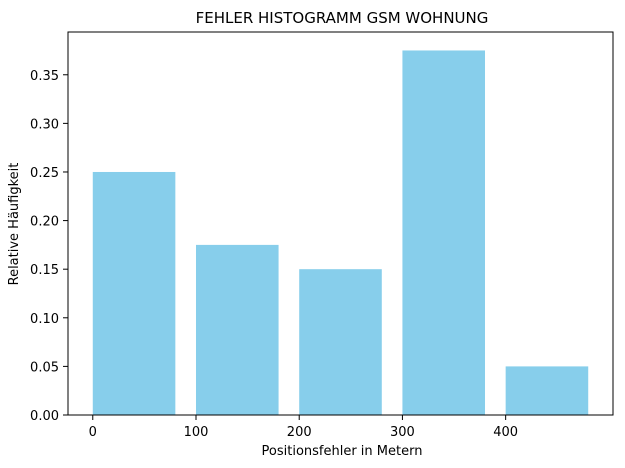  I want to click on x-tick-label-2: 200, so click(299, 432).